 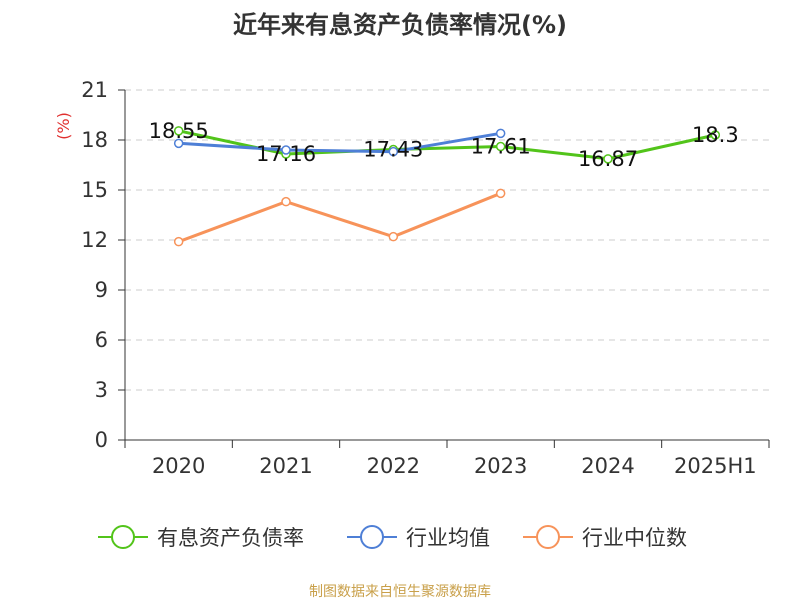 I want to click on y-tick-label: 9, so click(x=101, y=290).